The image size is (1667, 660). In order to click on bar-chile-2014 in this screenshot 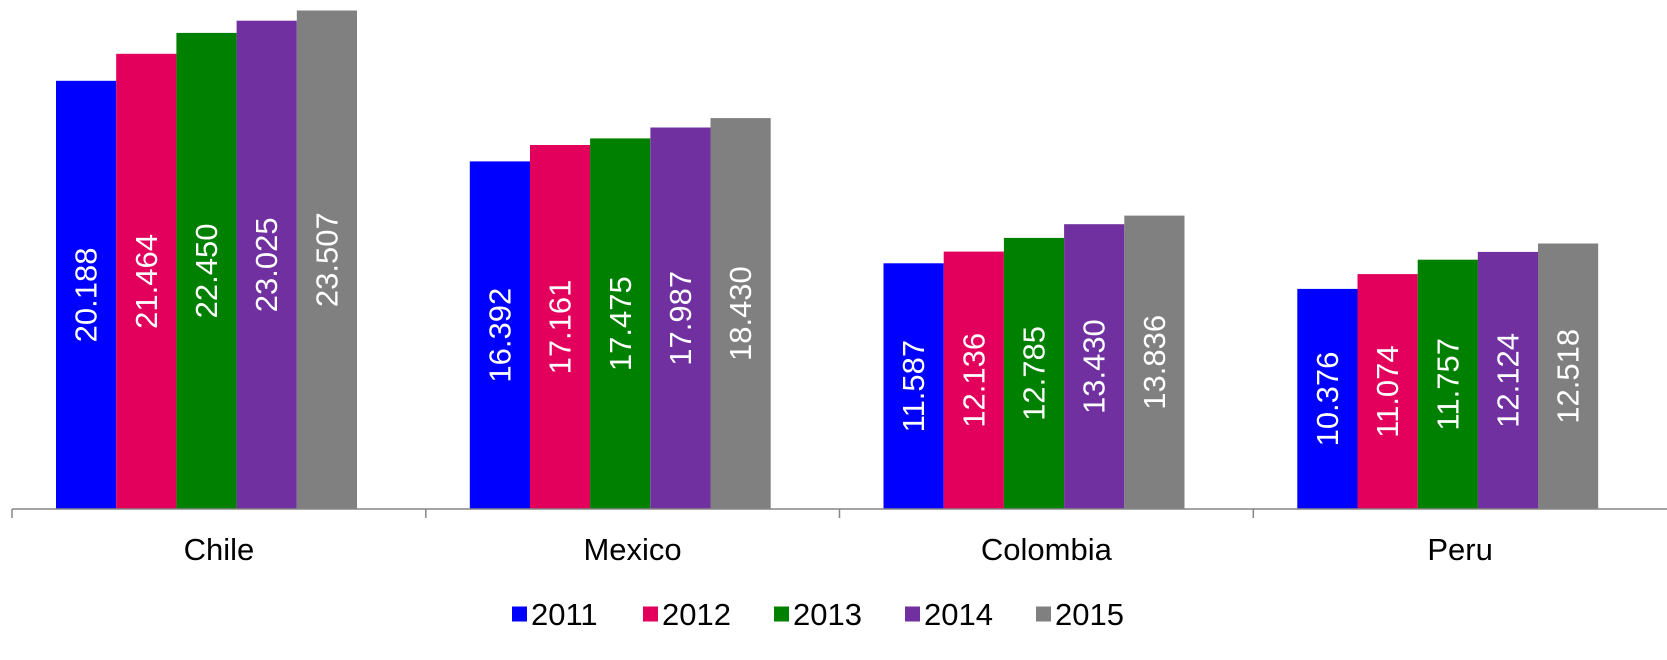, I will do `click(266, 264)`.